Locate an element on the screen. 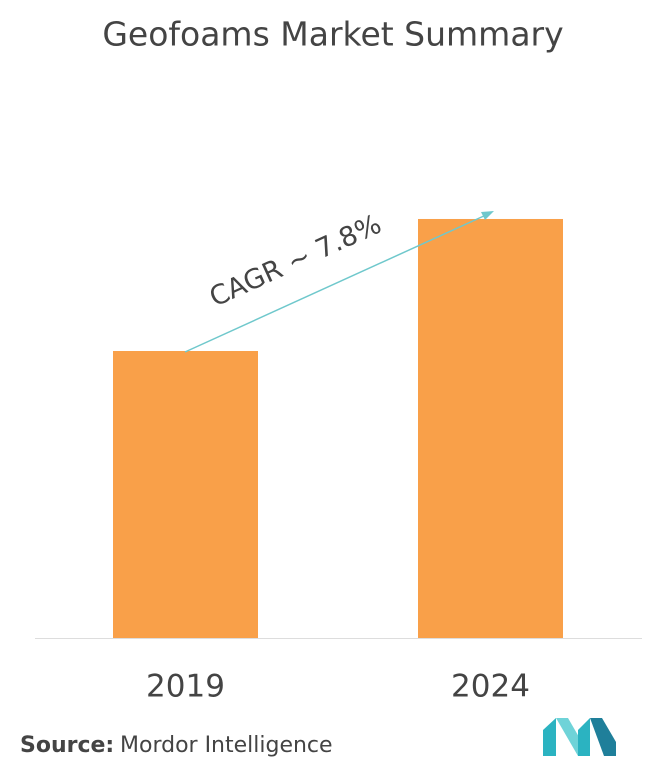 The height and width of the screenshot is (781, 666). source-label: Source: is located at coordinates (67, 745).